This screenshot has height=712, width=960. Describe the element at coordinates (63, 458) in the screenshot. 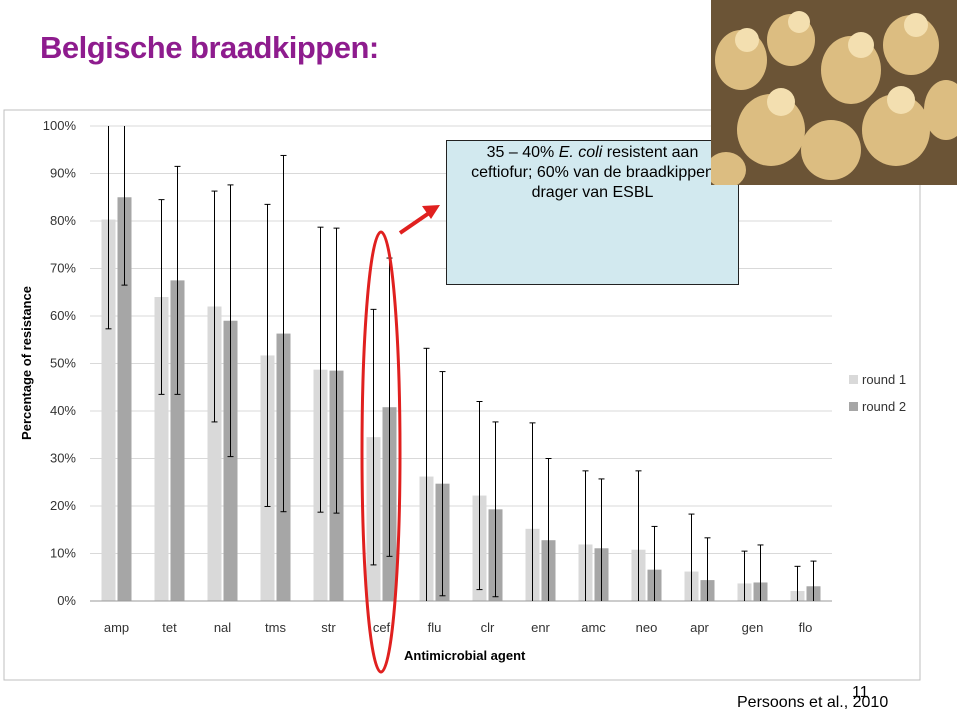

I see `y-tick-label: 30%` at that location.